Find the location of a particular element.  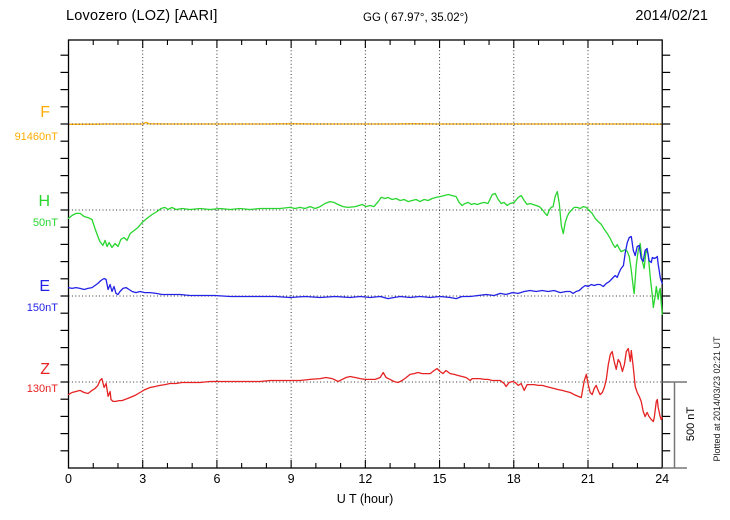

x-tick-label-6: 6 is located at coordinates (217, 479).